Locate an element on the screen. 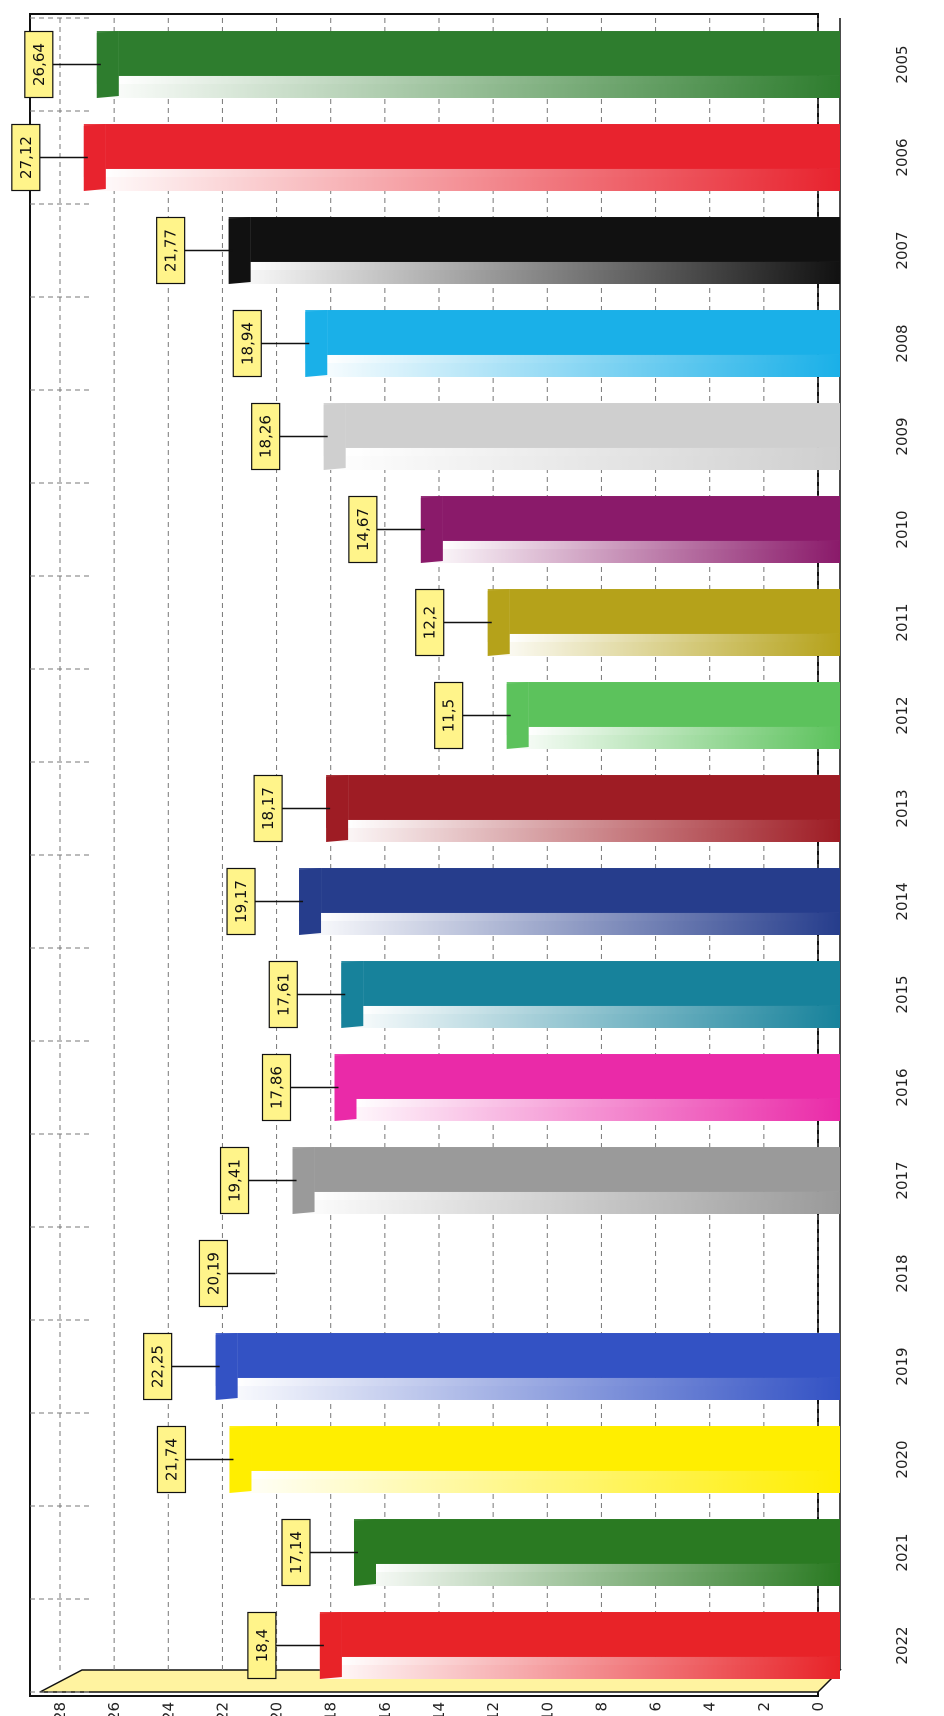 This screenshot has width=944, height=1716. bar-2016: 17,86 is located at coordinates (550, 1087).